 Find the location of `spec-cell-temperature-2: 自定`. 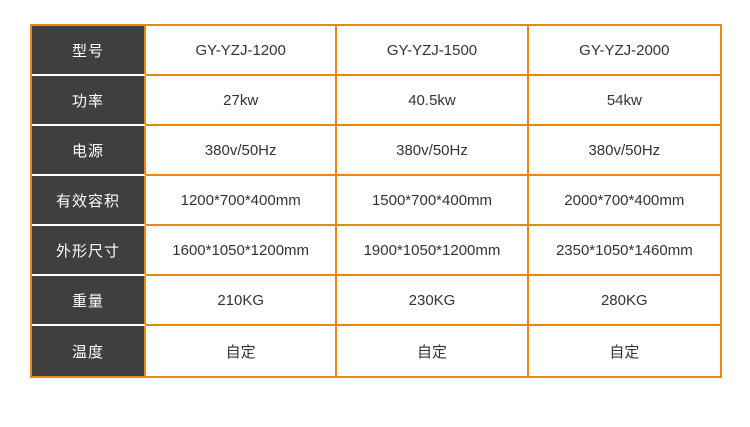

spec-cell-temperature-2: 自定 is located at coordinates (433, 351).